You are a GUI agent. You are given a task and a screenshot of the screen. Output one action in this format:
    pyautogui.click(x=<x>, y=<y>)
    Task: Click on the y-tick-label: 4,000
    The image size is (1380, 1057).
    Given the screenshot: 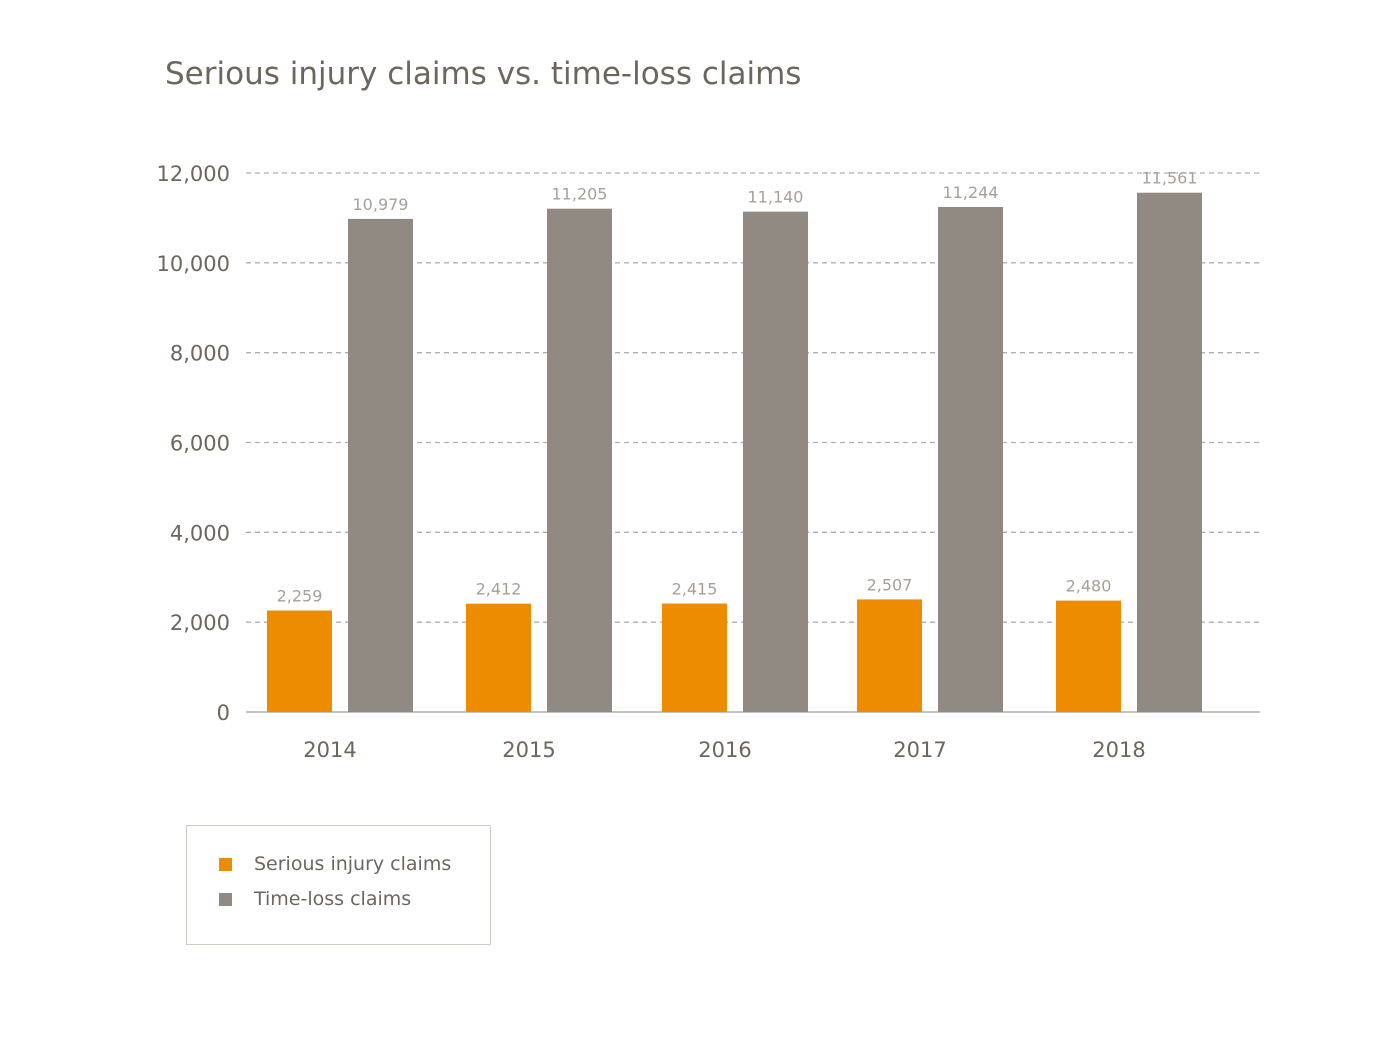 What is the action you would take?
    pyautogui.click(x=200, y=533)
    